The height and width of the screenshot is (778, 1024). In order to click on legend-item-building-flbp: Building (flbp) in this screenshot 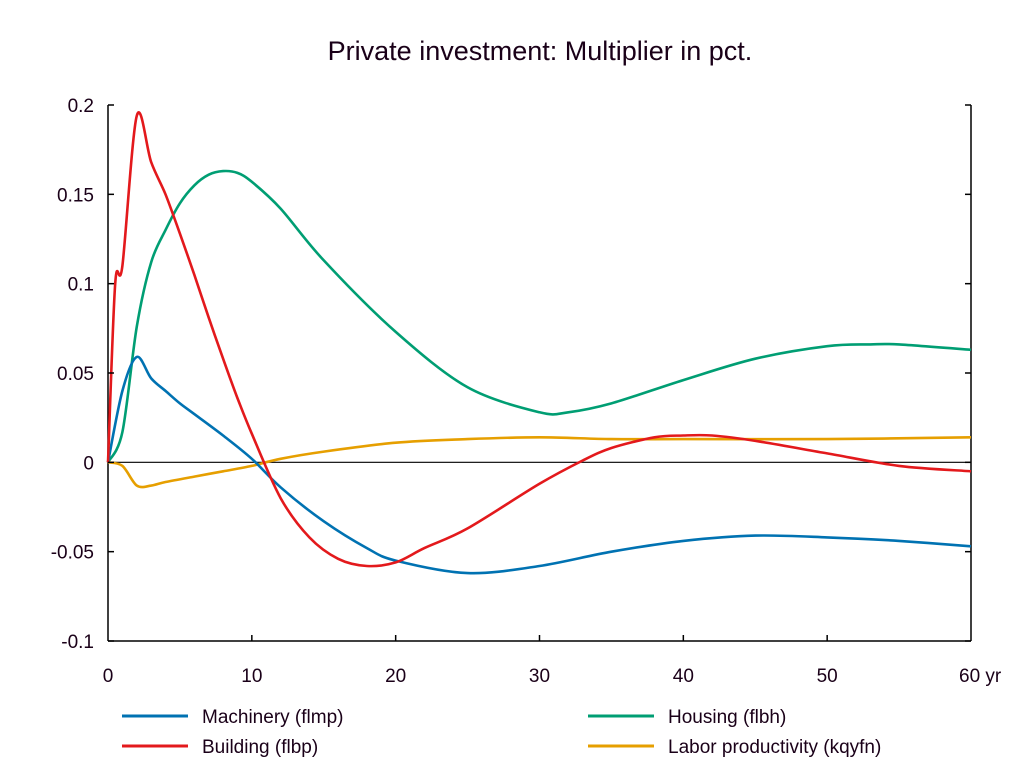, I will do `click(220, 747)`.